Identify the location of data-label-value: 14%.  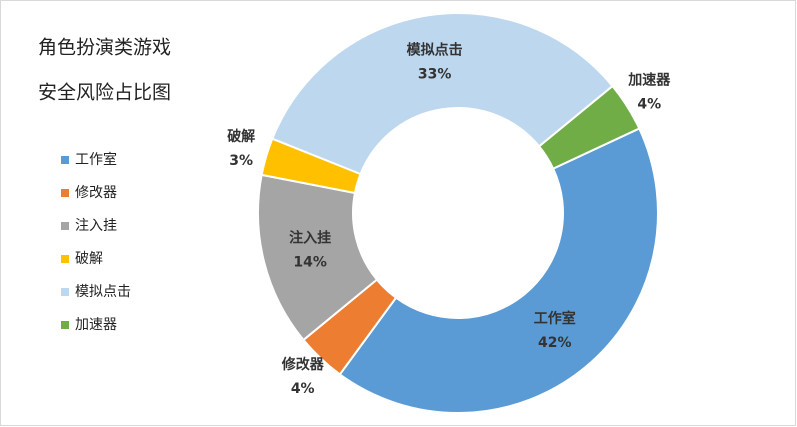
(310, 262).